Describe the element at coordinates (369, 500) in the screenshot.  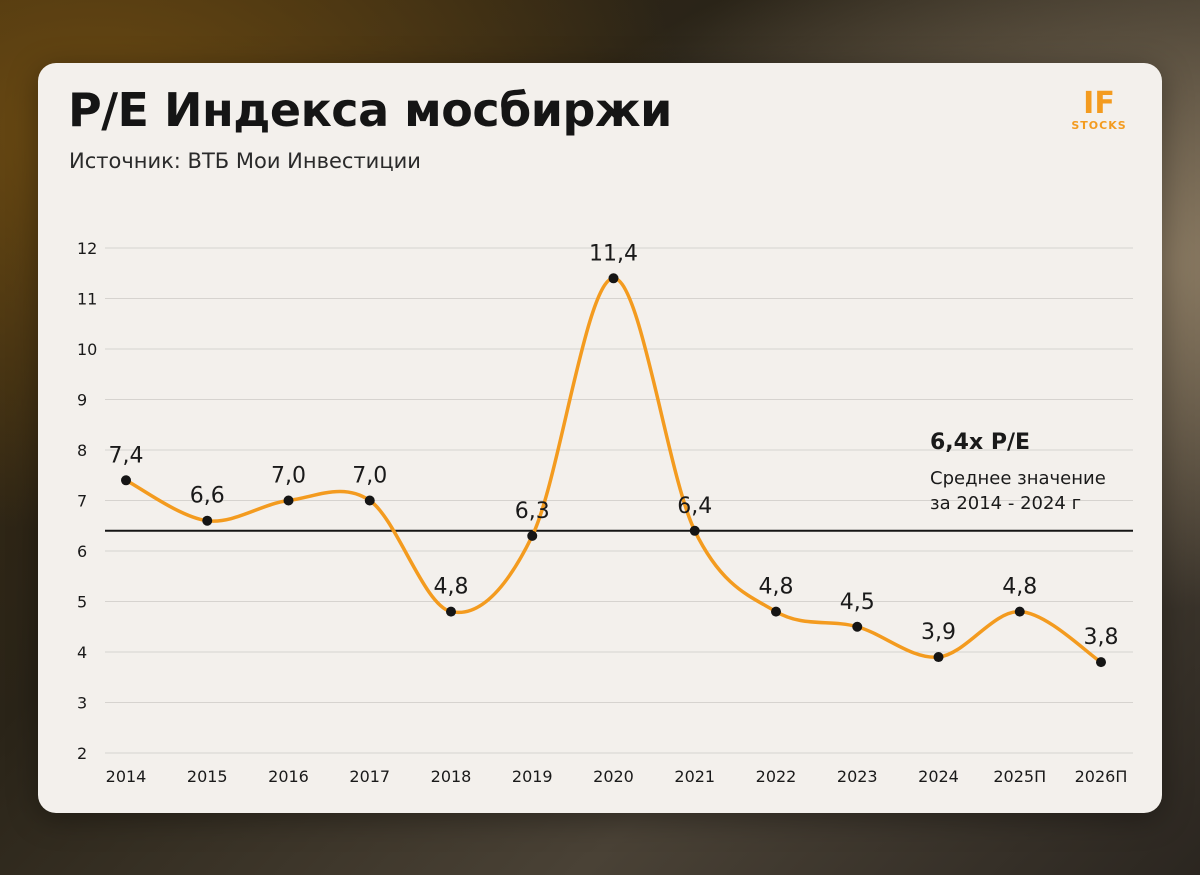
I see `data-point-2017` at that location.